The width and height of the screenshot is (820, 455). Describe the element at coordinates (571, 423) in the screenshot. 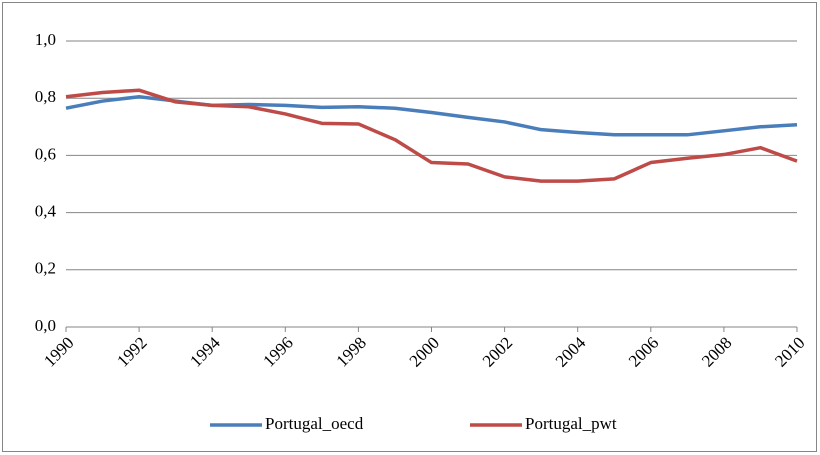

I see `legend-label: Portugal_pwt` at that location.